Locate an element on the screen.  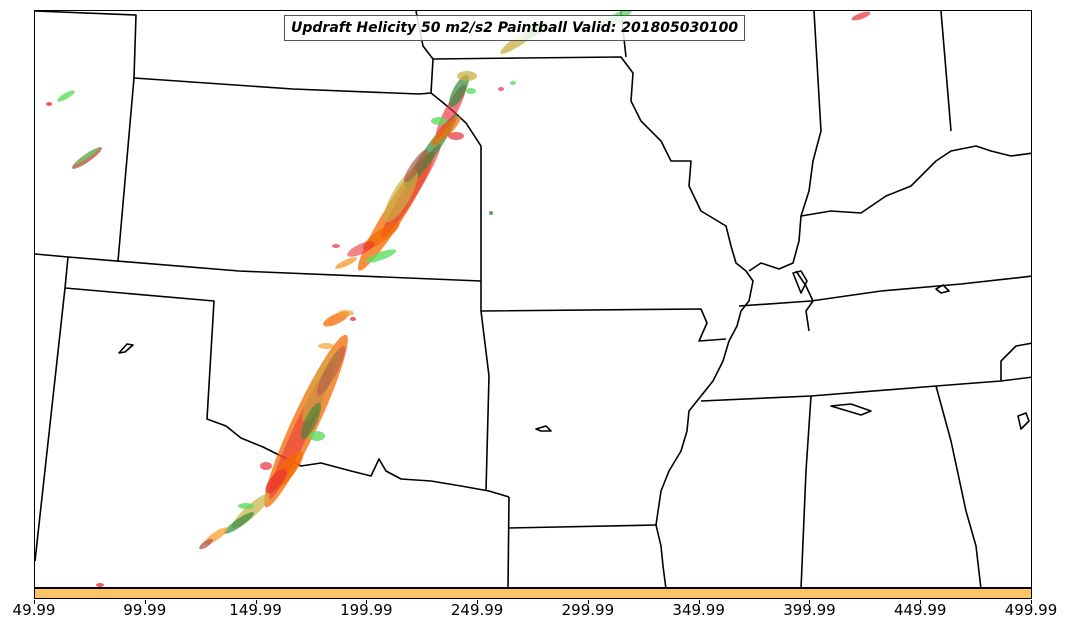
colorbar-tick-label: 449.99 is located at coordinates (920, 610).